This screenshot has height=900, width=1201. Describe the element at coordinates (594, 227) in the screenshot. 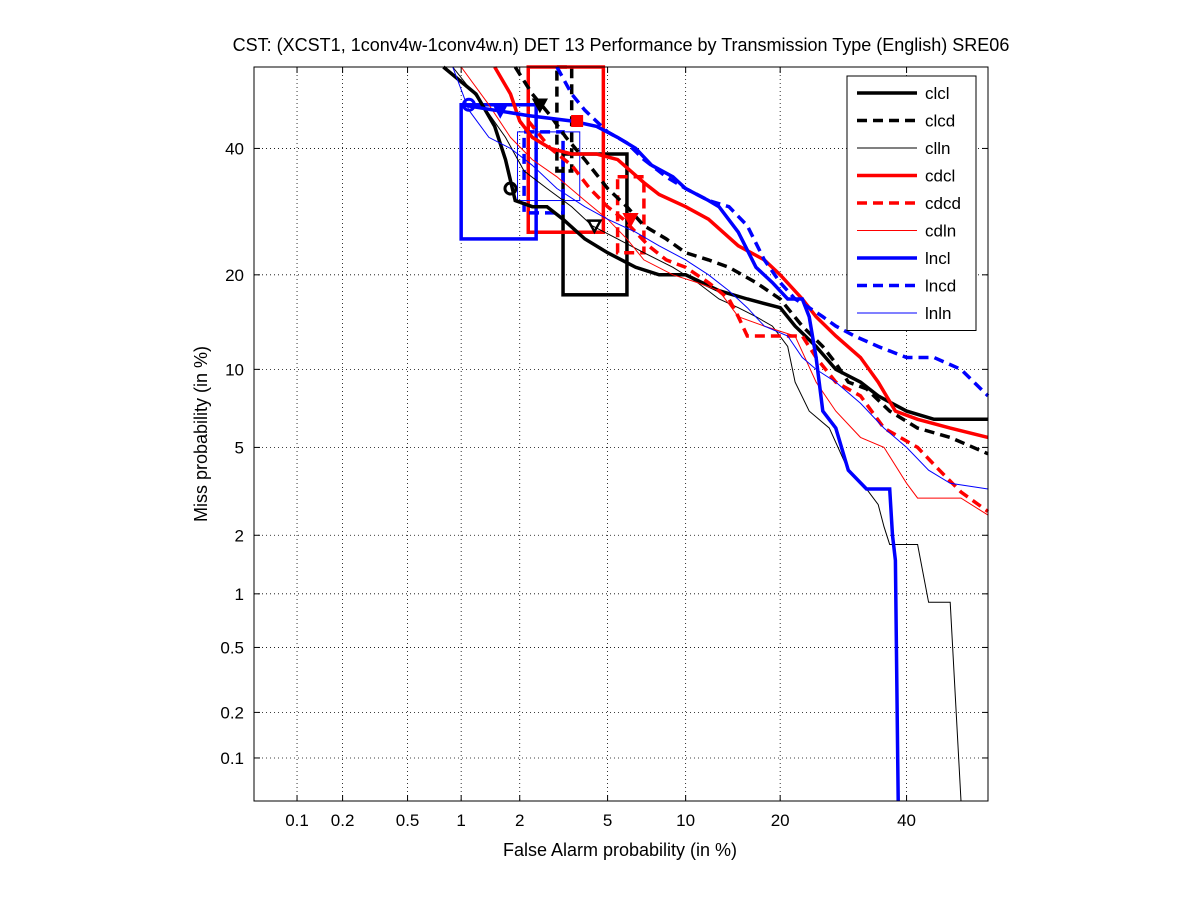

I see `det-point-clln` at that location.